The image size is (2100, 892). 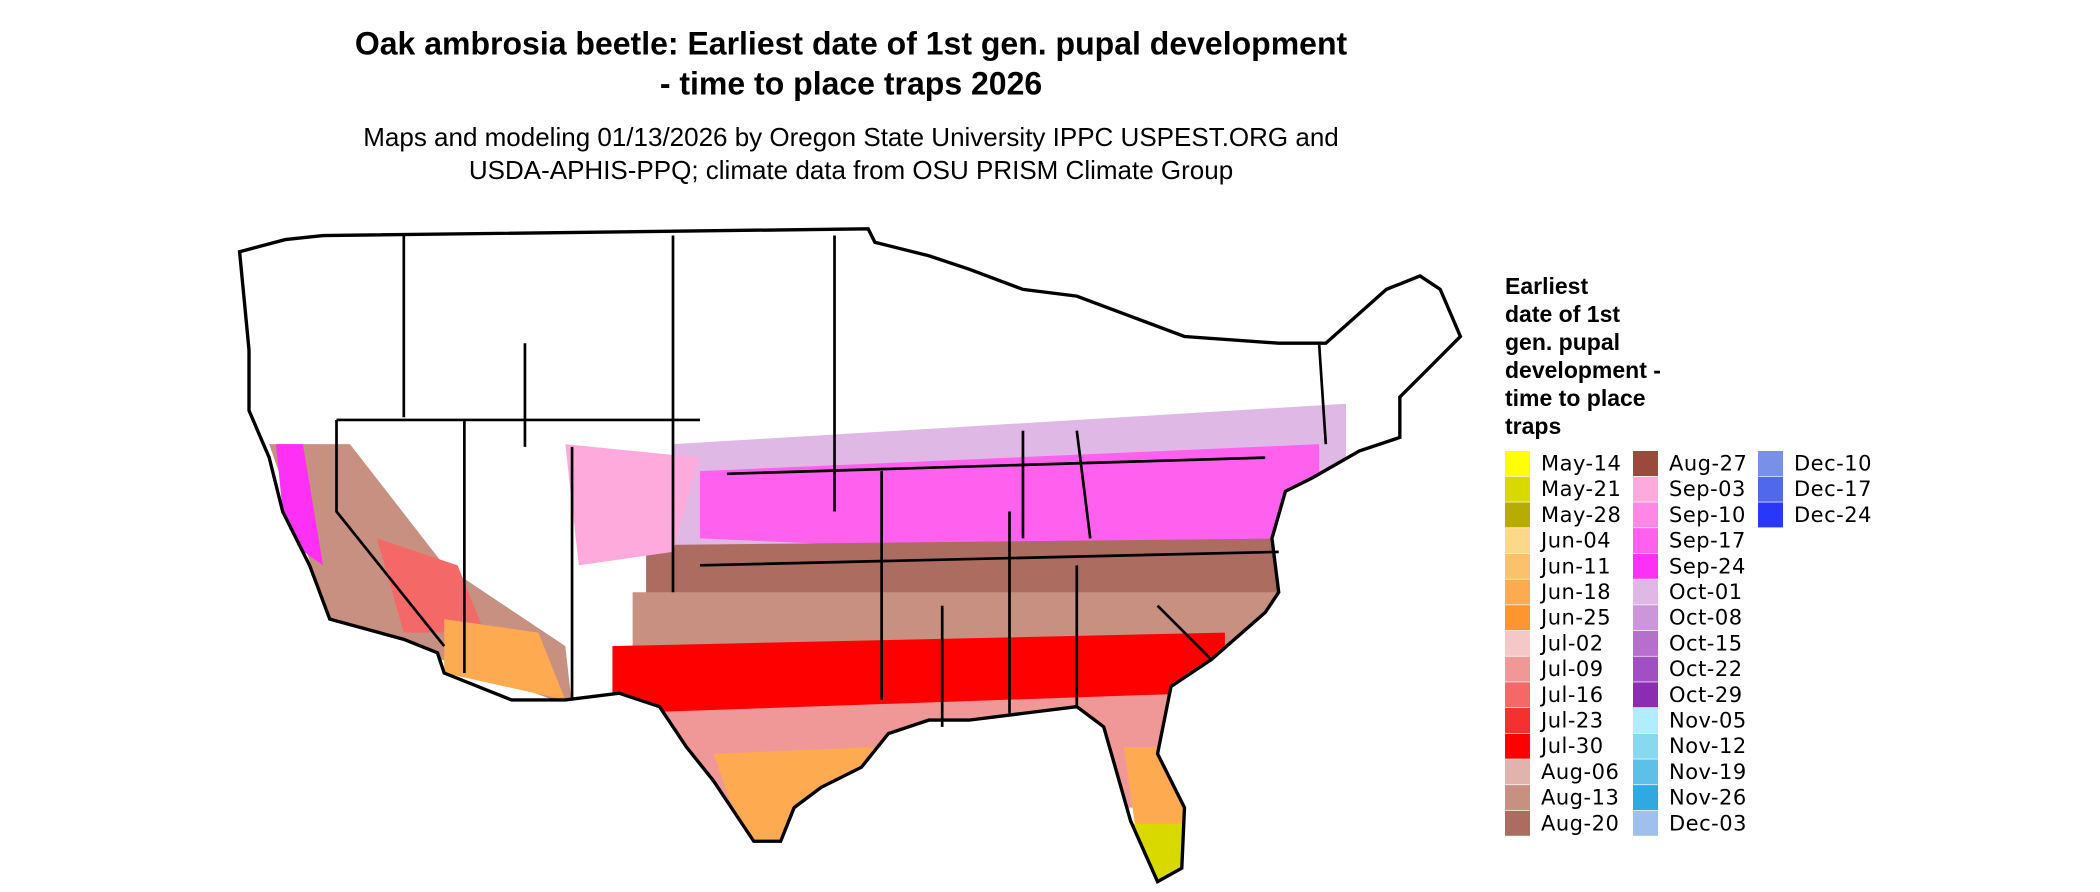 I want to click on legend-label: Jul-09, so click(x=1571, y=669).